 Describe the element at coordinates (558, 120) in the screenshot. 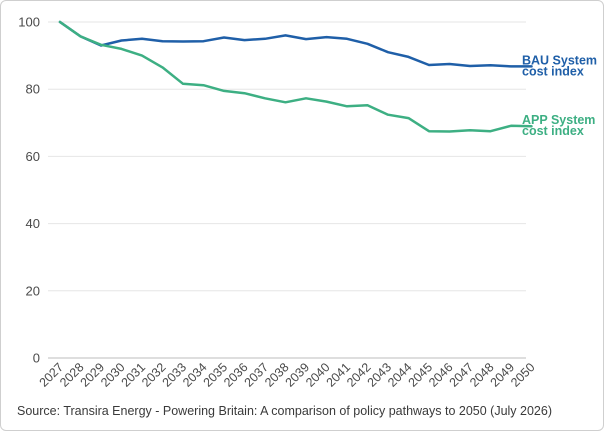

I see `series-label-line: APP System` at that location.